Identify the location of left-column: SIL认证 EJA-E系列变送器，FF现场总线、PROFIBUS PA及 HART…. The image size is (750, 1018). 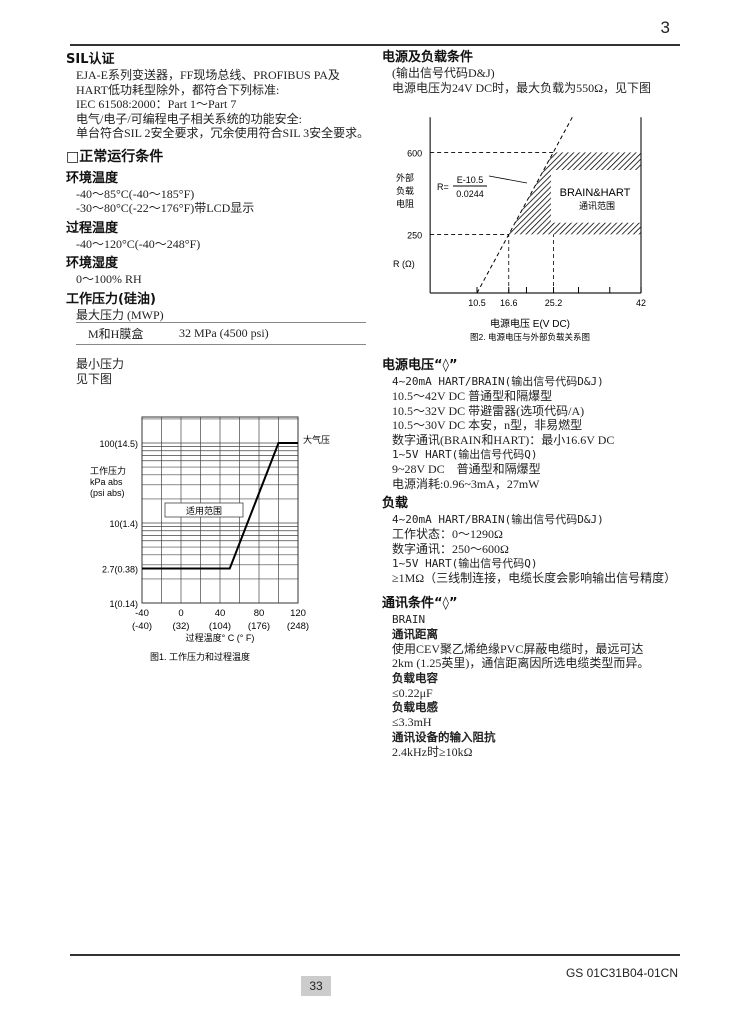
(221, 219).